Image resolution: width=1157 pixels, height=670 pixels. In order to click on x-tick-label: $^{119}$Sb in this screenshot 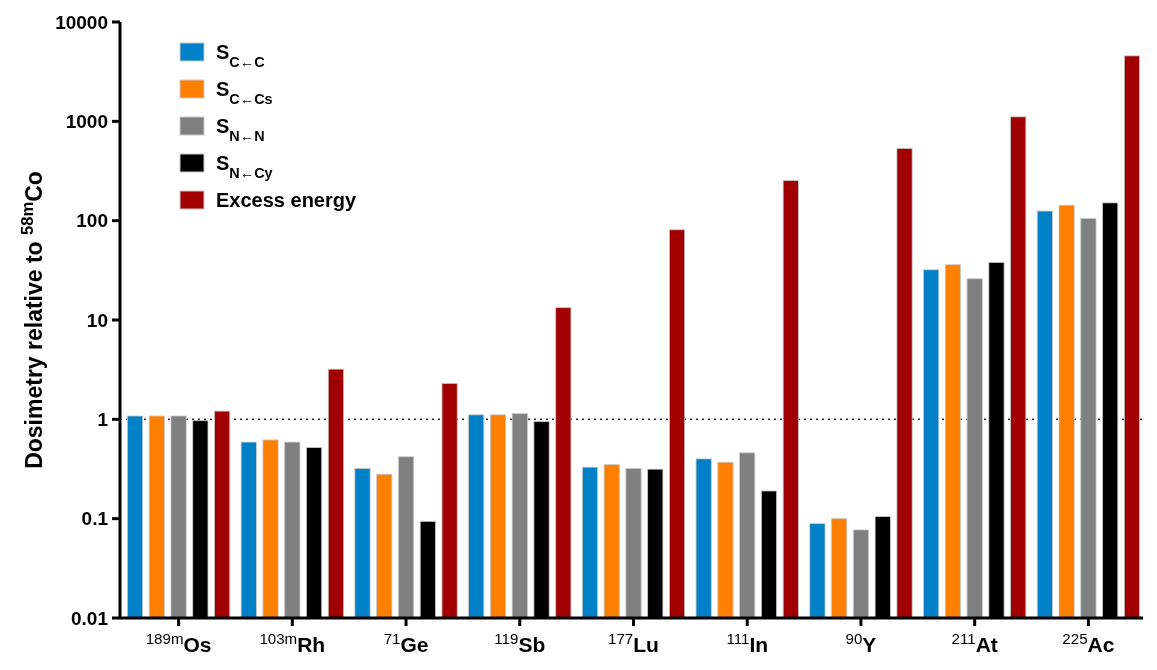, I will do `click(520, 642)`.